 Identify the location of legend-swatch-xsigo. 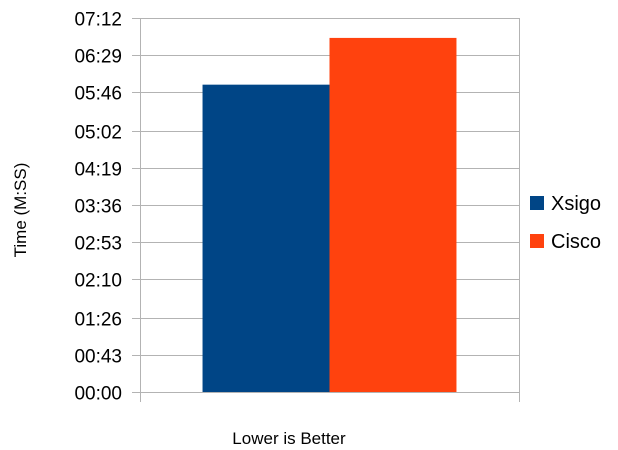
(537, 203).